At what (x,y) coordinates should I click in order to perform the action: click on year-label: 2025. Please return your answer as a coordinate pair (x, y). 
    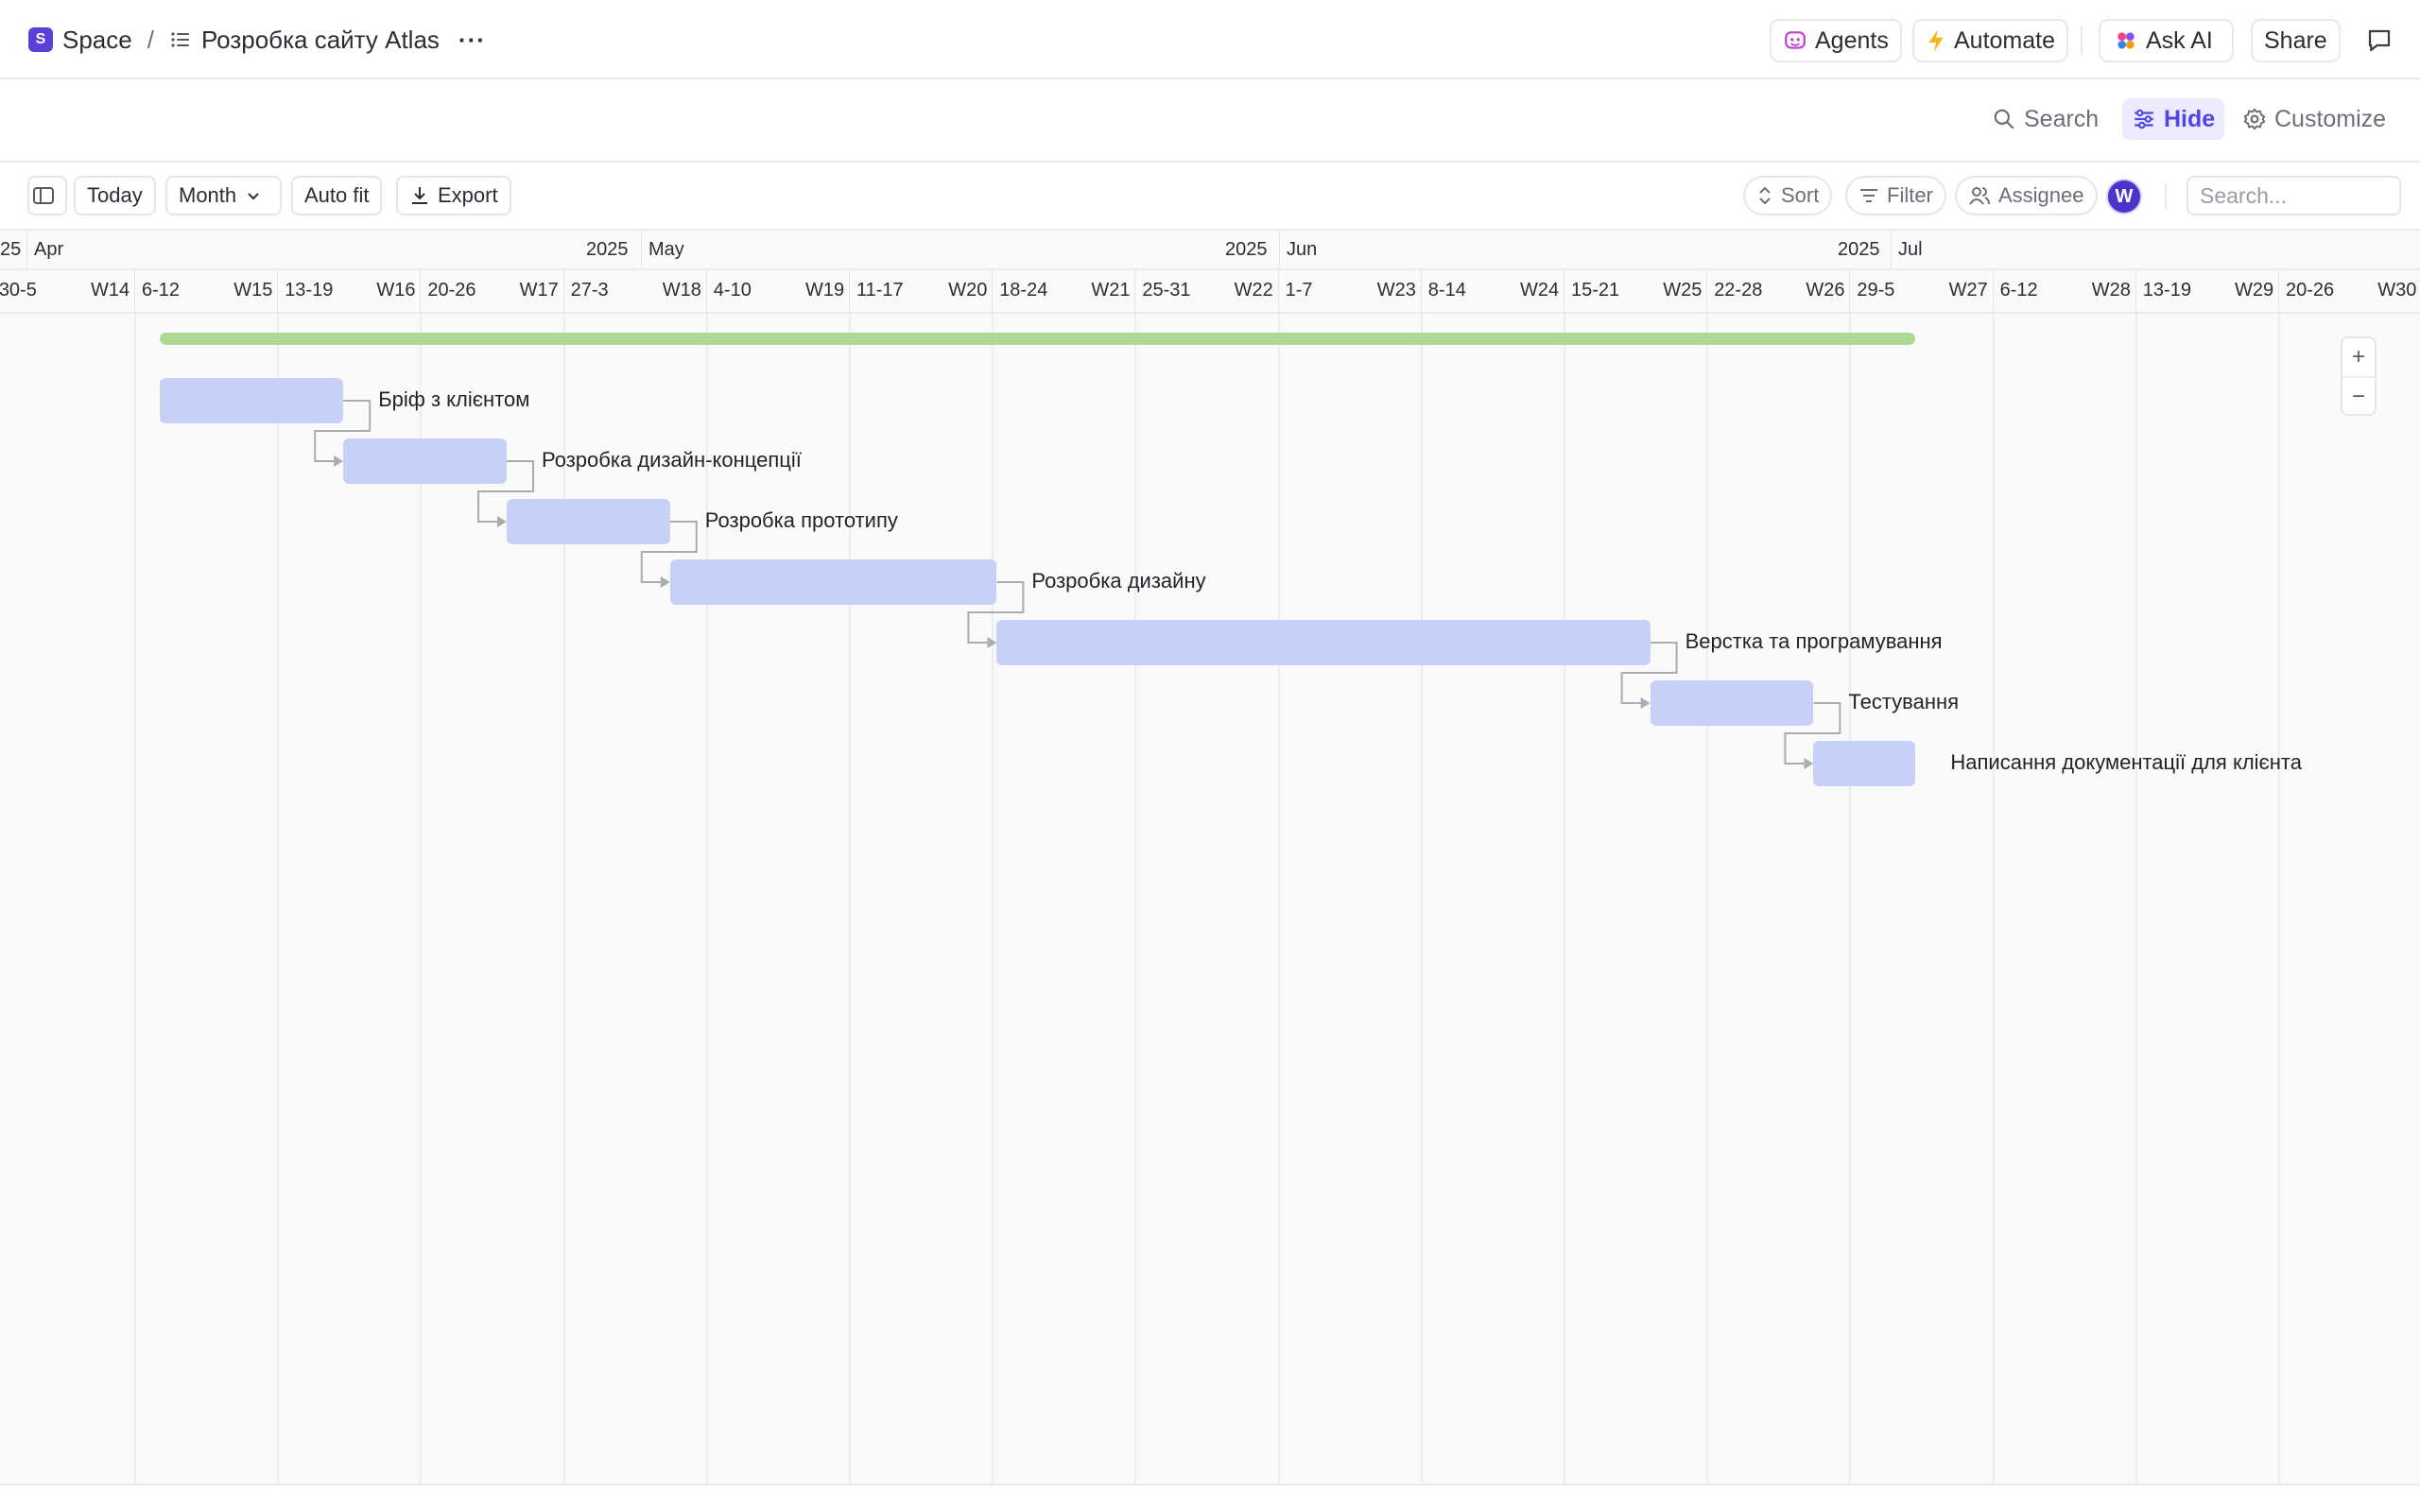
    Looking at the image, I should click on (607, 249).